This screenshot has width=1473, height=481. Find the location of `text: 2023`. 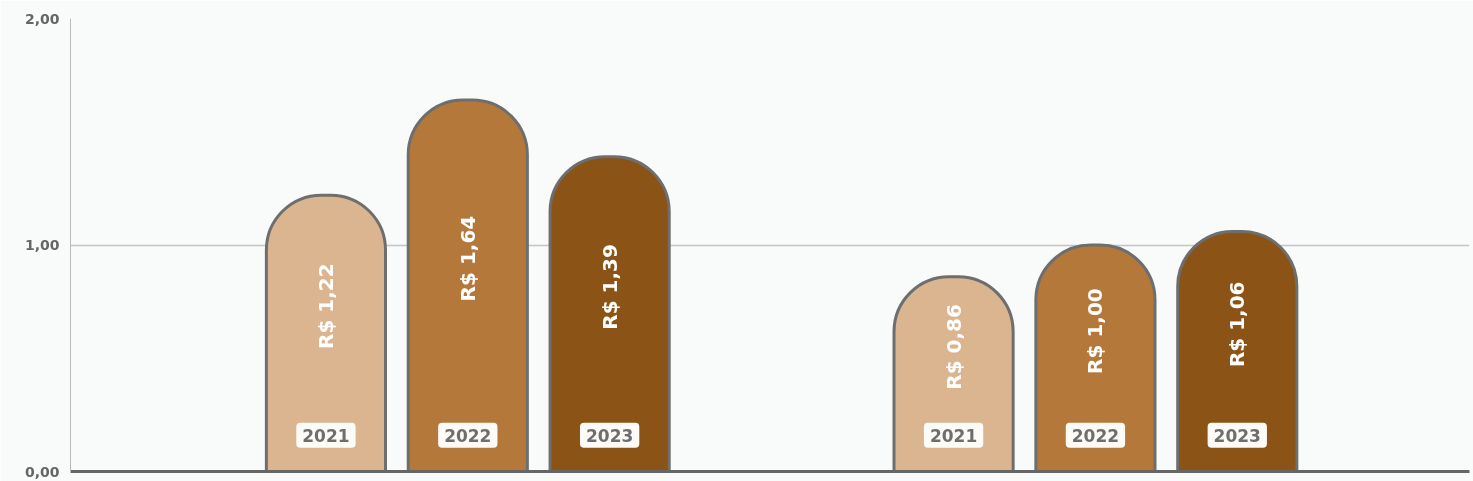

text: 2023 is located at coordinates (1237, 435).